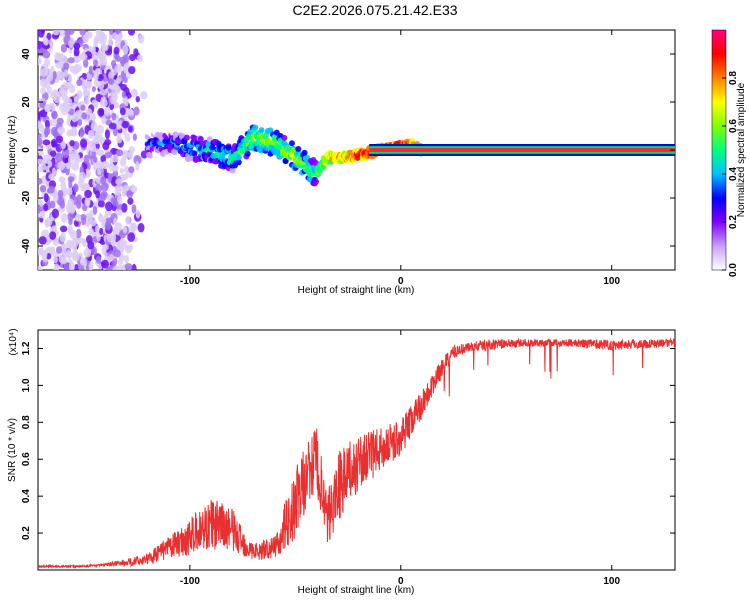 This screenshot has width=750, height=600. I want to click on snr-y-tick-label: 0.4, so click(26, 496).